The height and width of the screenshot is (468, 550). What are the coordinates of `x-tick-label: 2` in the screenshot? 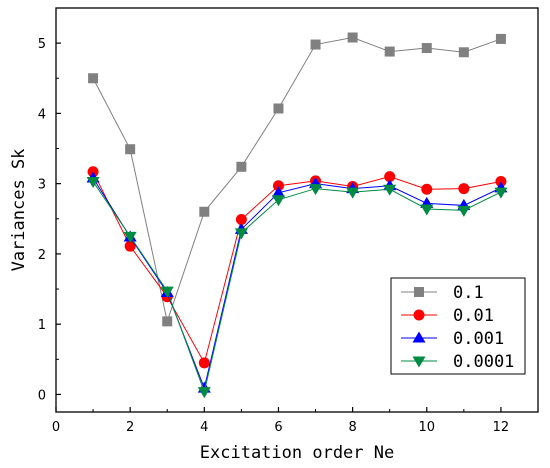 It's located at (130, 427).